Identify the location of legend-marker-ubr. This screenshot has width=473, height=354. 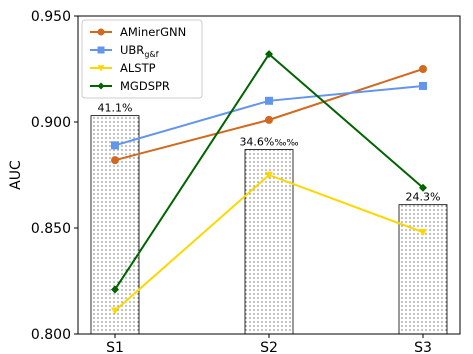
(101, 50).